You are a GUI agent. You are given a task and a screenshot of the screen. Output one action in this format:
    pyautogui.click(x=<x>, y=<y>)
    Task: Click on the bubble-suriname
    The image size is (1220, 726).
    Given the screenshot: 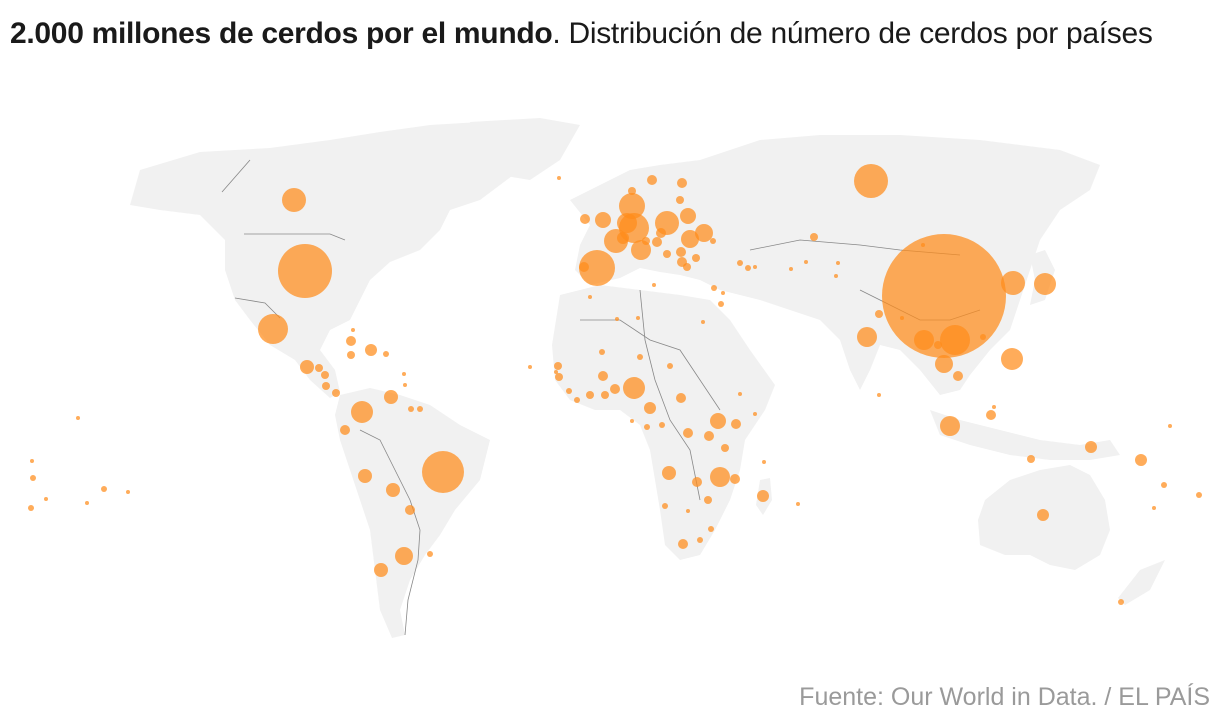 What is the action you would take?
    pyautogui.click(x=420, y=409)
    